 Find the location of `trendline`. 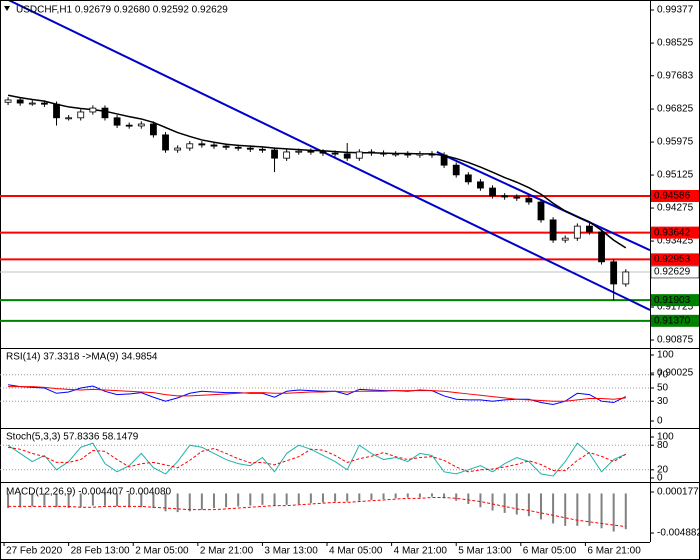

trendline is located at coordinates (543, 201).